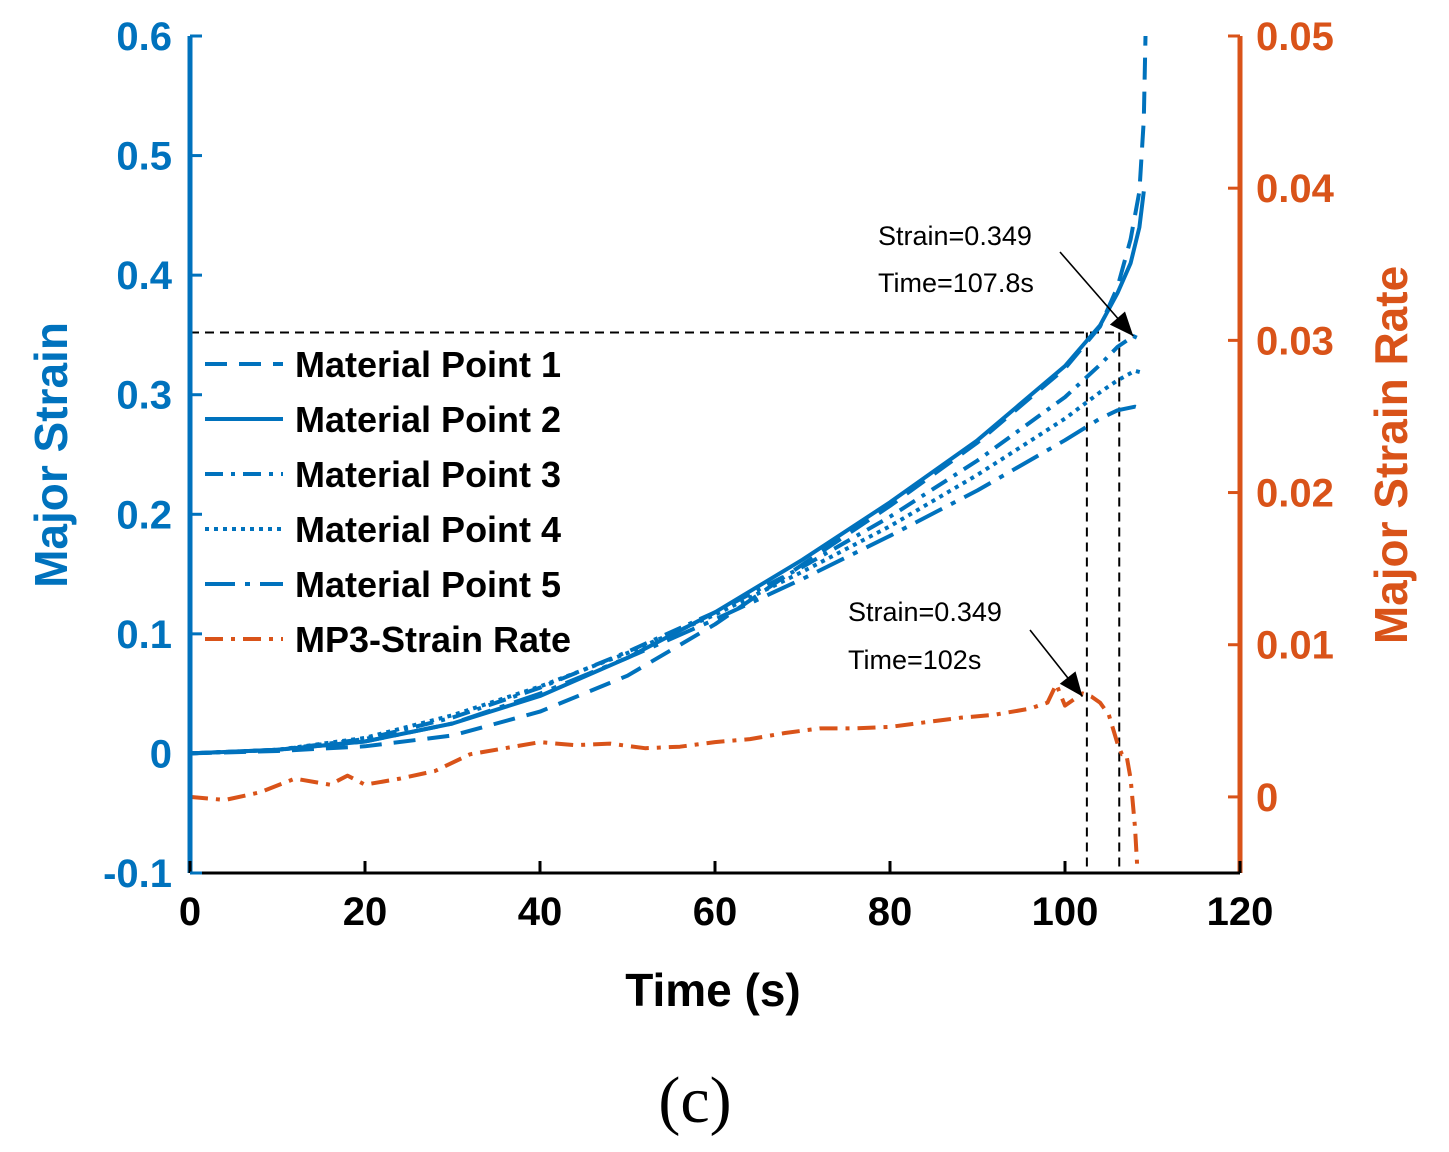 This screenshot has height=1152, width=1449. What do you see at coordinates (1295, 341) in the screenshot?
I see `y-right-tick-label: 0.03` at bounding box center [1295, 341].